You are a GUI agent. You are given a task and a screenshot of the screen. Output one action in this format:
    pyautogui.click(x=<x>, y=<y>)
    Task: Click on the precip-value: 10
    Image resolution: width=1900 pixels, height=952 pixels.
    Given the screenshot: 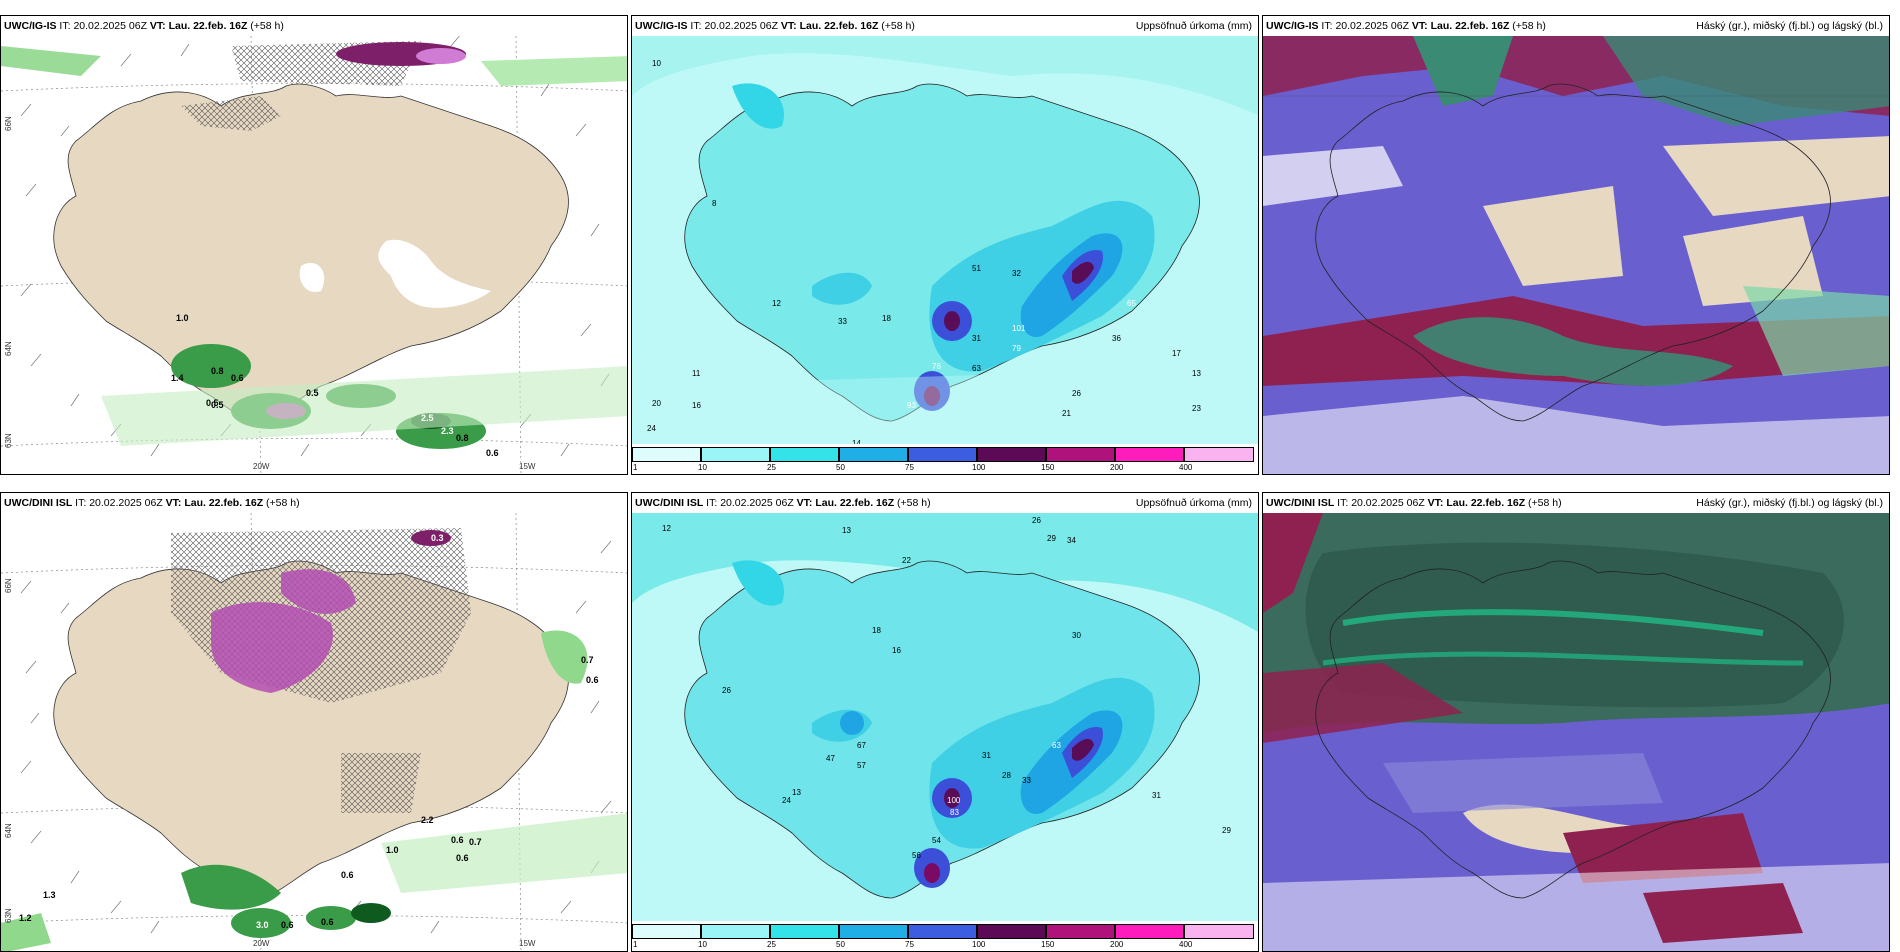 What is the action you would take?
    pyautogui.click(x=656, y=63)
    